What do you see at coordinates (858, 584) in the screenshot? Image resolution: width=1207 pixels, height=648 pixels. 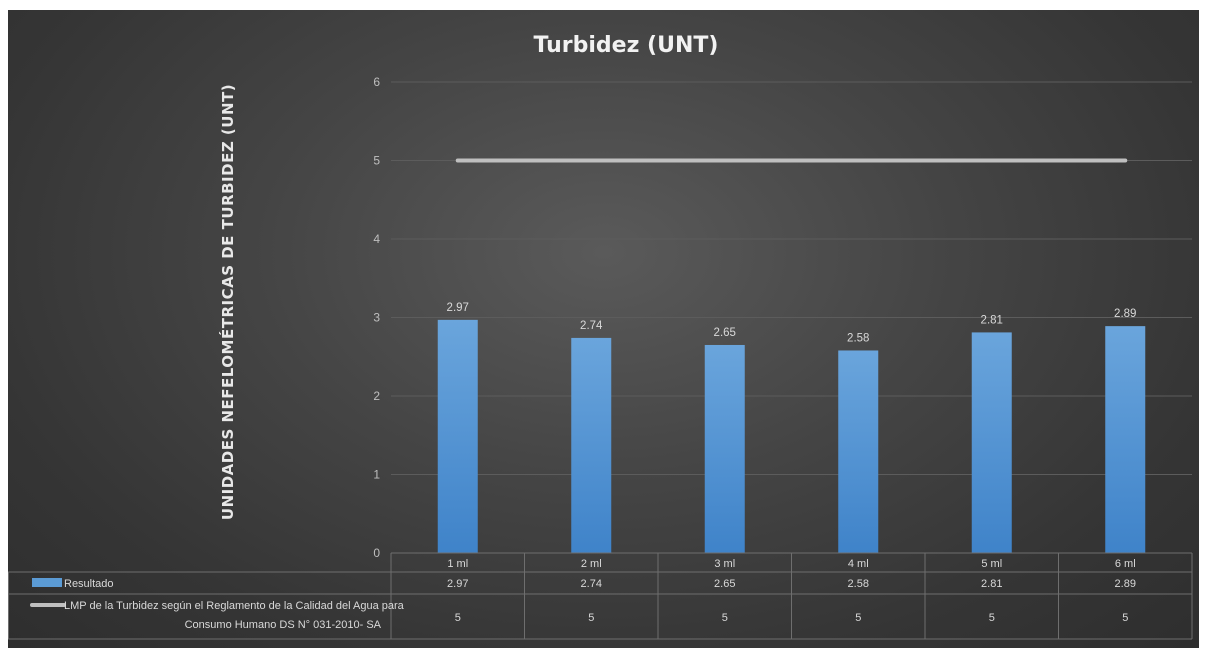 I see `table-cell-resultado: 2.58` at bounding box center [858, 584].